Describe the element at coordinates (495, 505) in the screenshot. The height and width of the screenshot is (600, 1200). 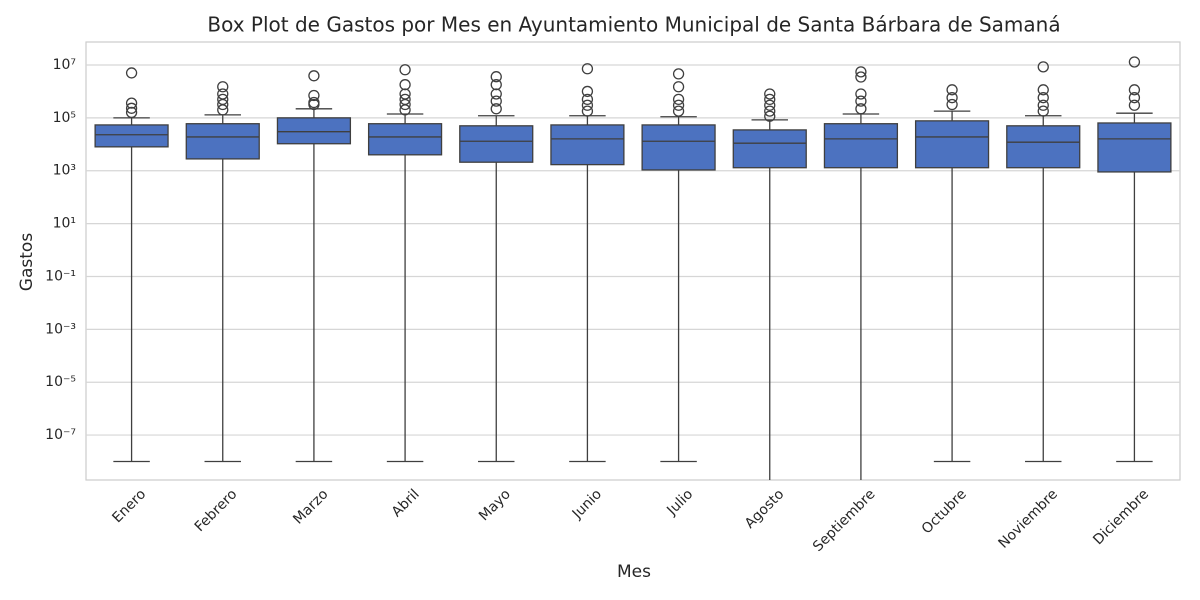
I see `x-tick-label: Mayo` at that location.